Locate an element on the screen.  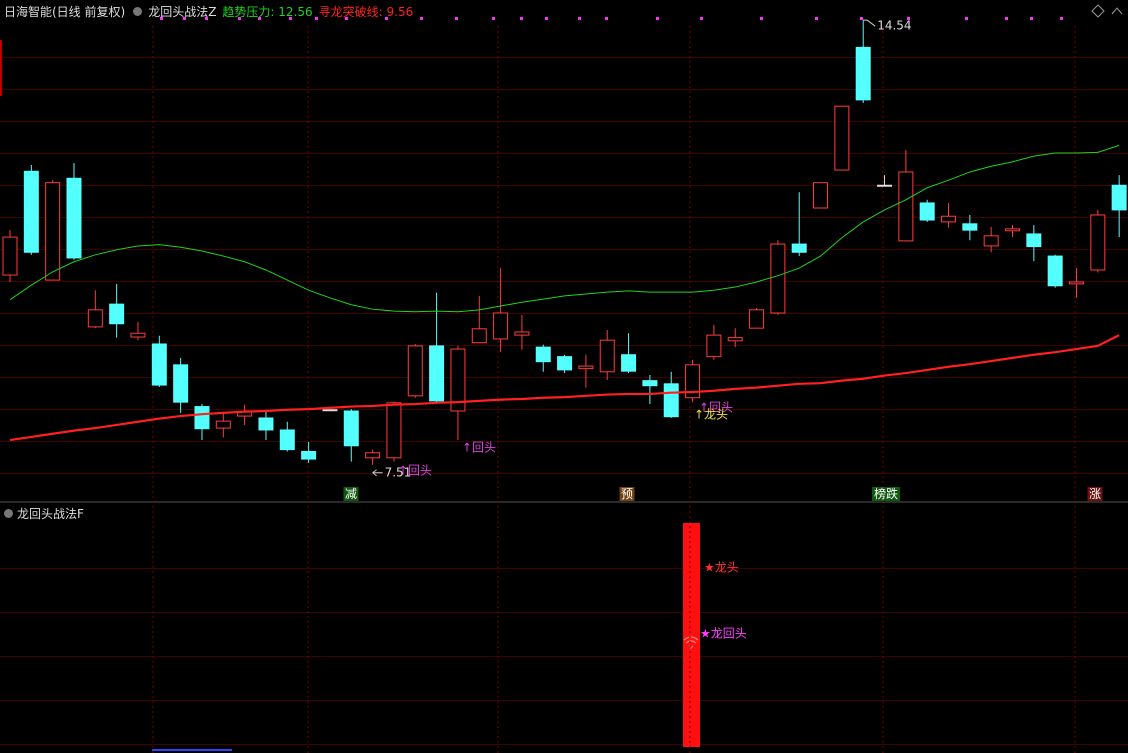
diamond-icon is located at coordinates (1098, 11).